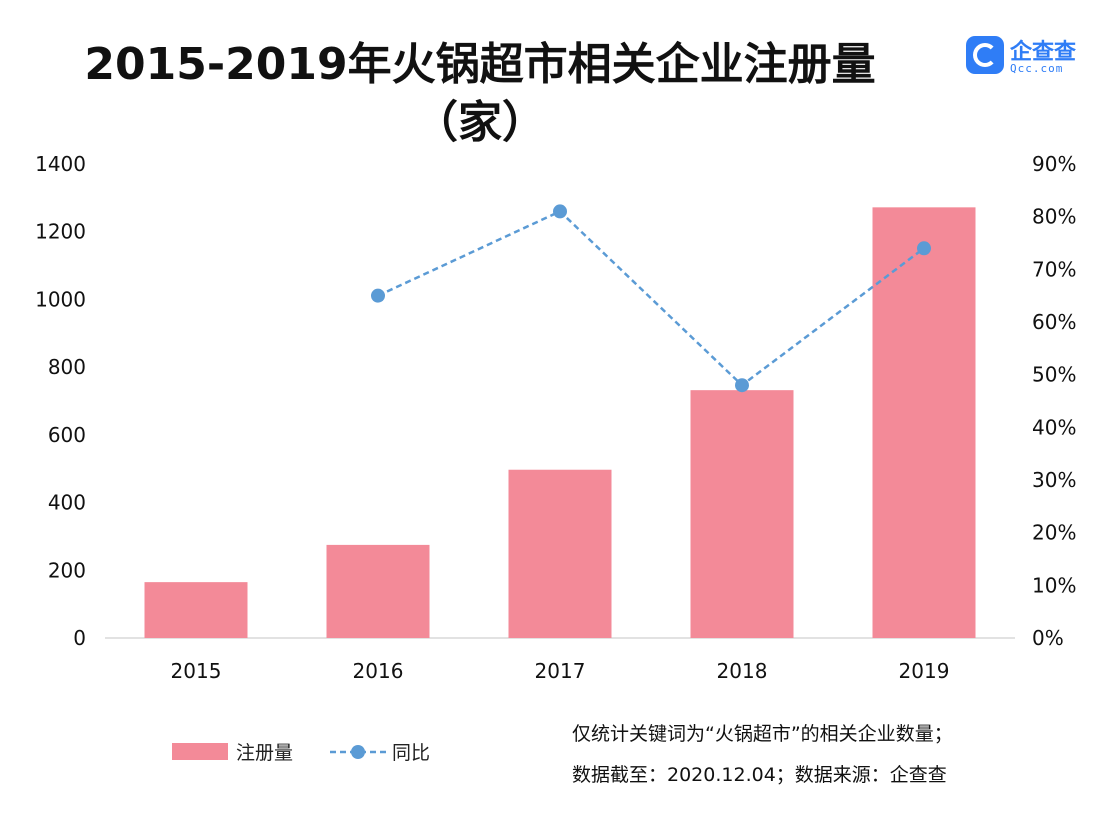 This screenshot has height=824, width=1100. I want to click on logo-name: 企查查, so click(1043, 52).